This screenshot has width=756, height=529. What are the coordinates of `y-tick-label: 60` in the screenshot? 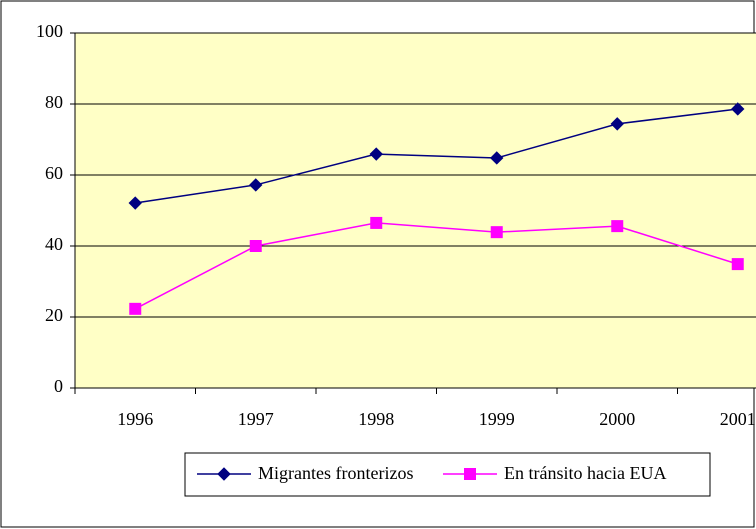 It's located at (54, 173).